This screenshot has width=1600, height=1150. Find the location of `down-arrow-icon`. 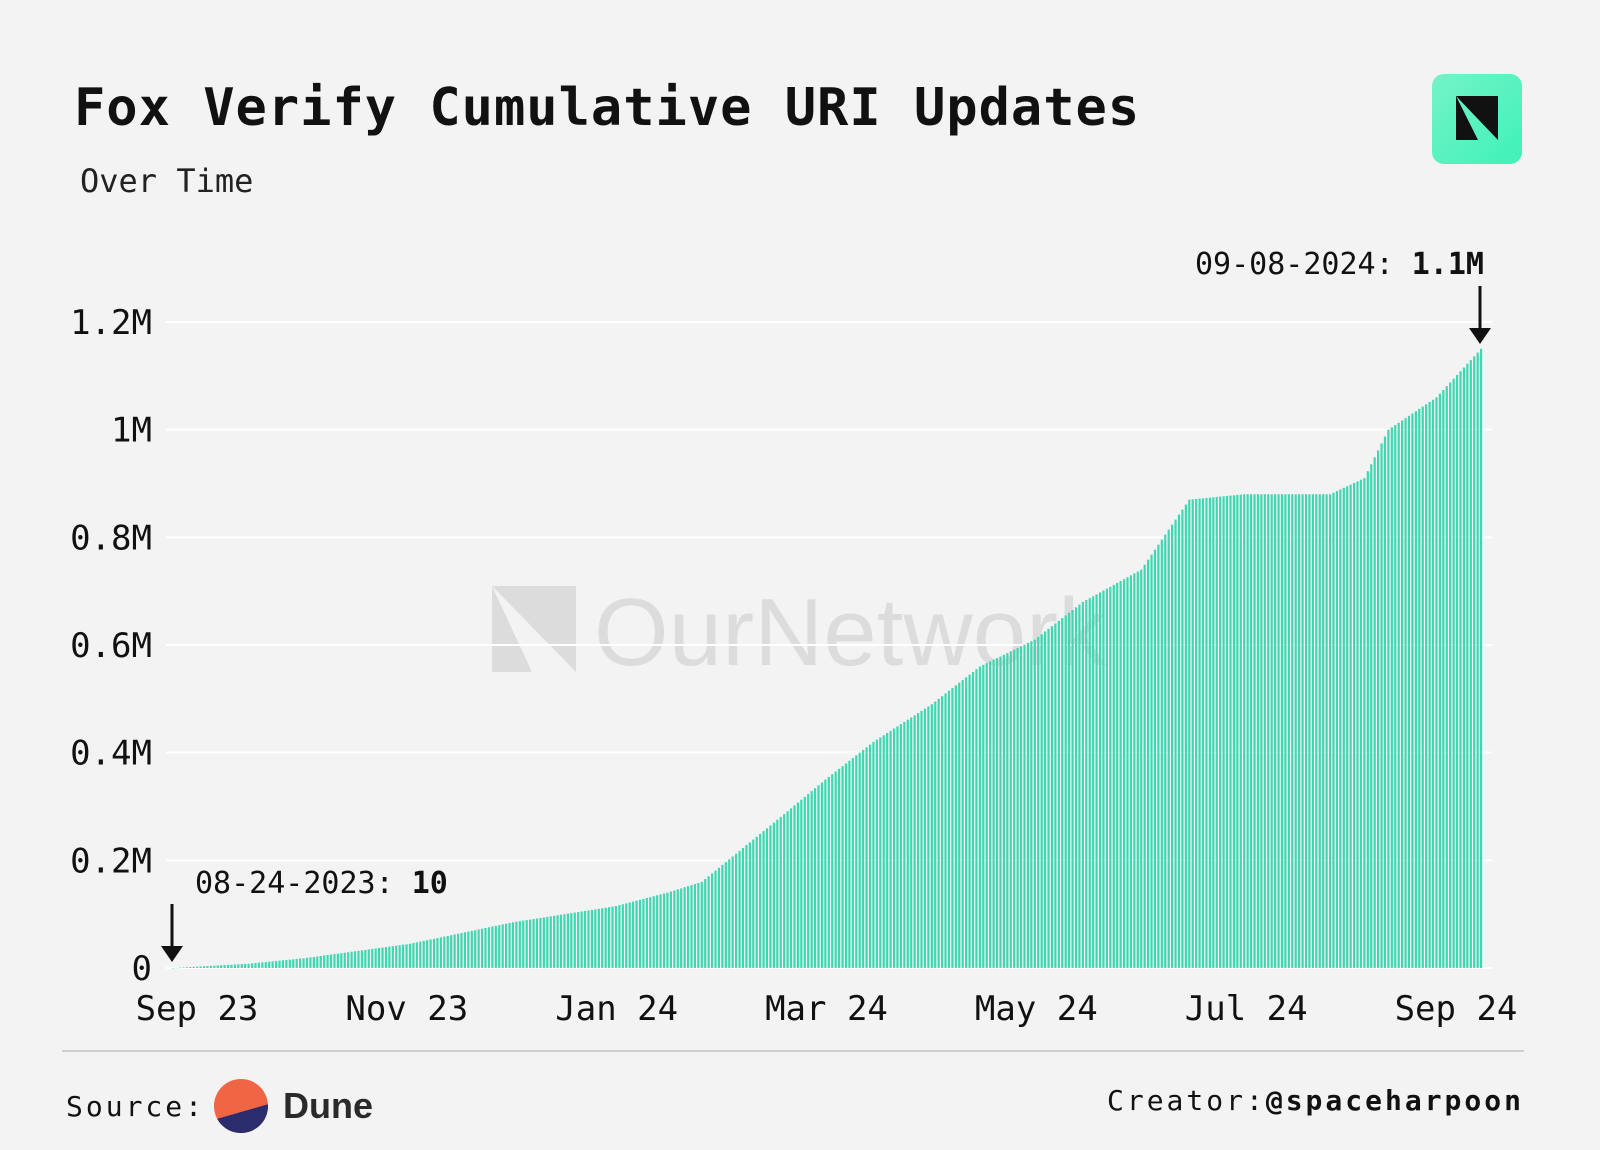

down-arrow-icon is located at coordinates (1480, 336).